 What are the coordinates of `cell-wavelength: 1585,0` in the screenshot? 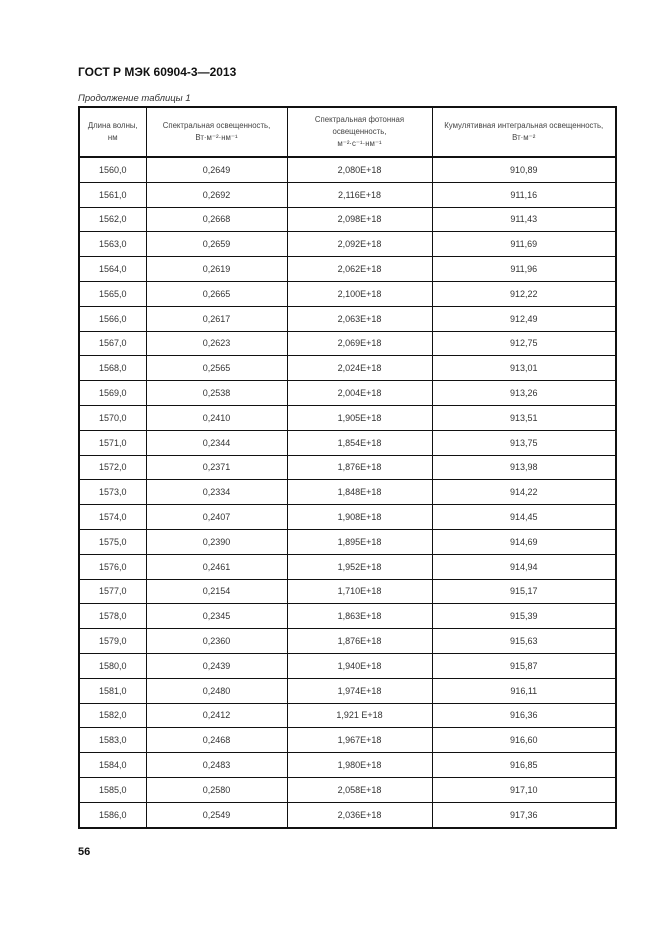 It's located at (112, 789).